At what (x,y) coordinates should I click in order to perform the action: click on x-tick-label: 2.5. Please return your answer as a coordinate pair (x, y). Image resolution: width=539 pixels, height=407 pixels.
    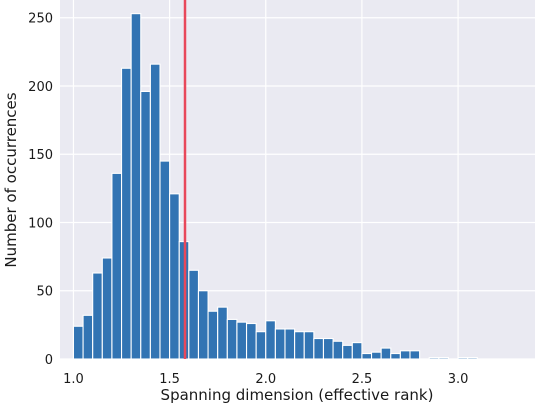
    Looking at the image, I should click on (362, 379).